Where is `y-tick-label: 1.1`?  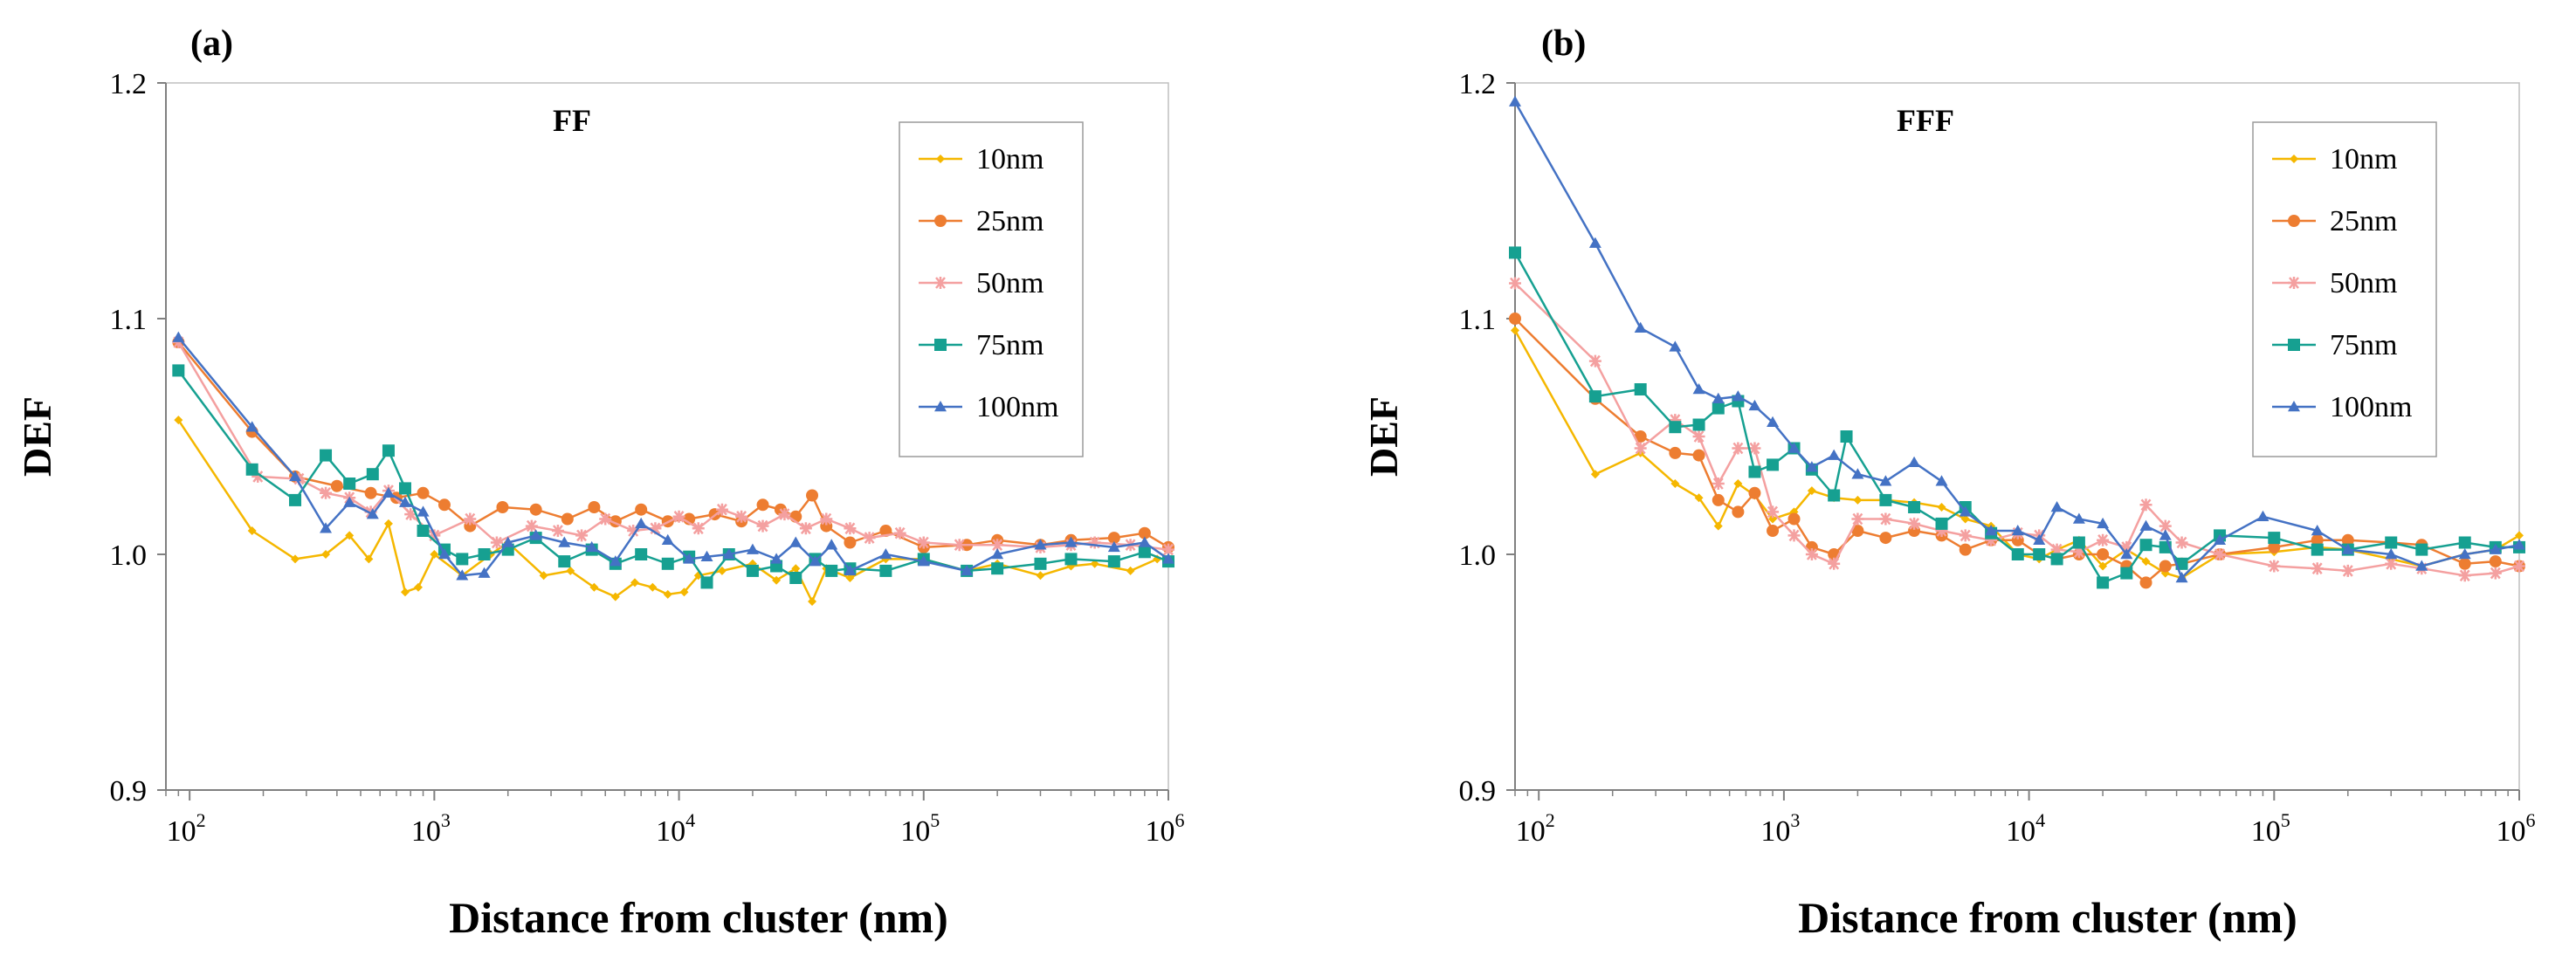
y-tick-label: 1.1 is located at coordinates (1478, 320).